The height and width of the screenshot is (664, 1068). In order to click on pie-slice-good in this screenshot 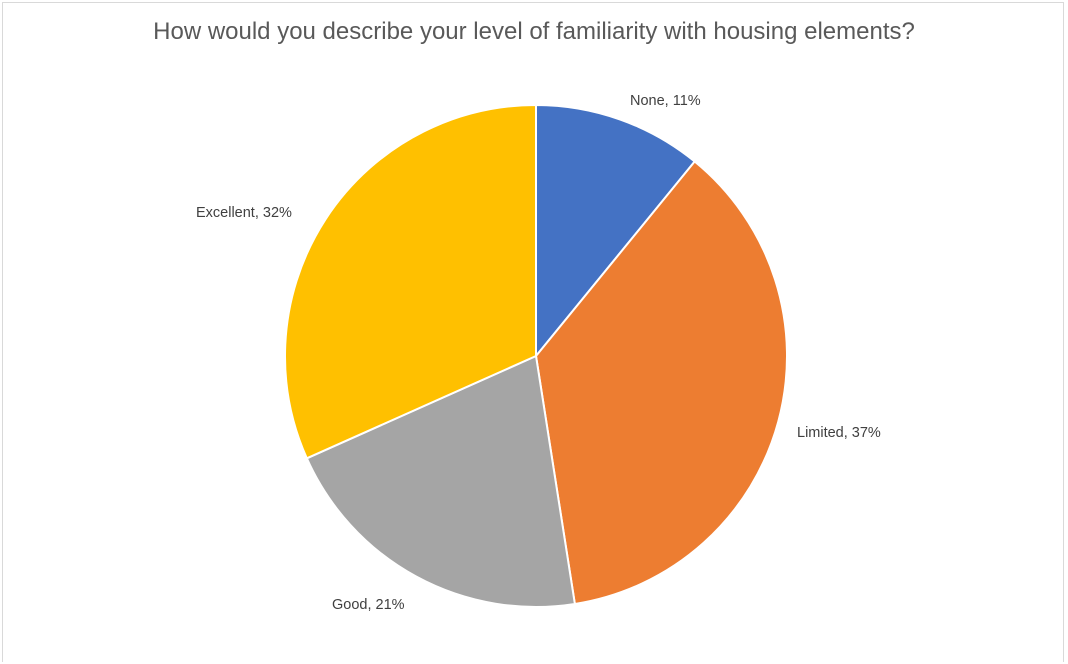, I will do `click(440, 481)`.